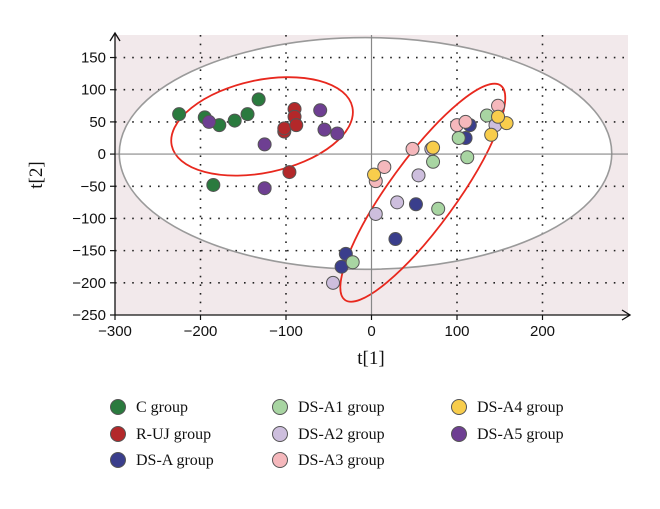 The image size is (660, 509). Describe the element at coordinates (262, 126) in the screenshot. I see `cluster-left-ellipse` at that location.